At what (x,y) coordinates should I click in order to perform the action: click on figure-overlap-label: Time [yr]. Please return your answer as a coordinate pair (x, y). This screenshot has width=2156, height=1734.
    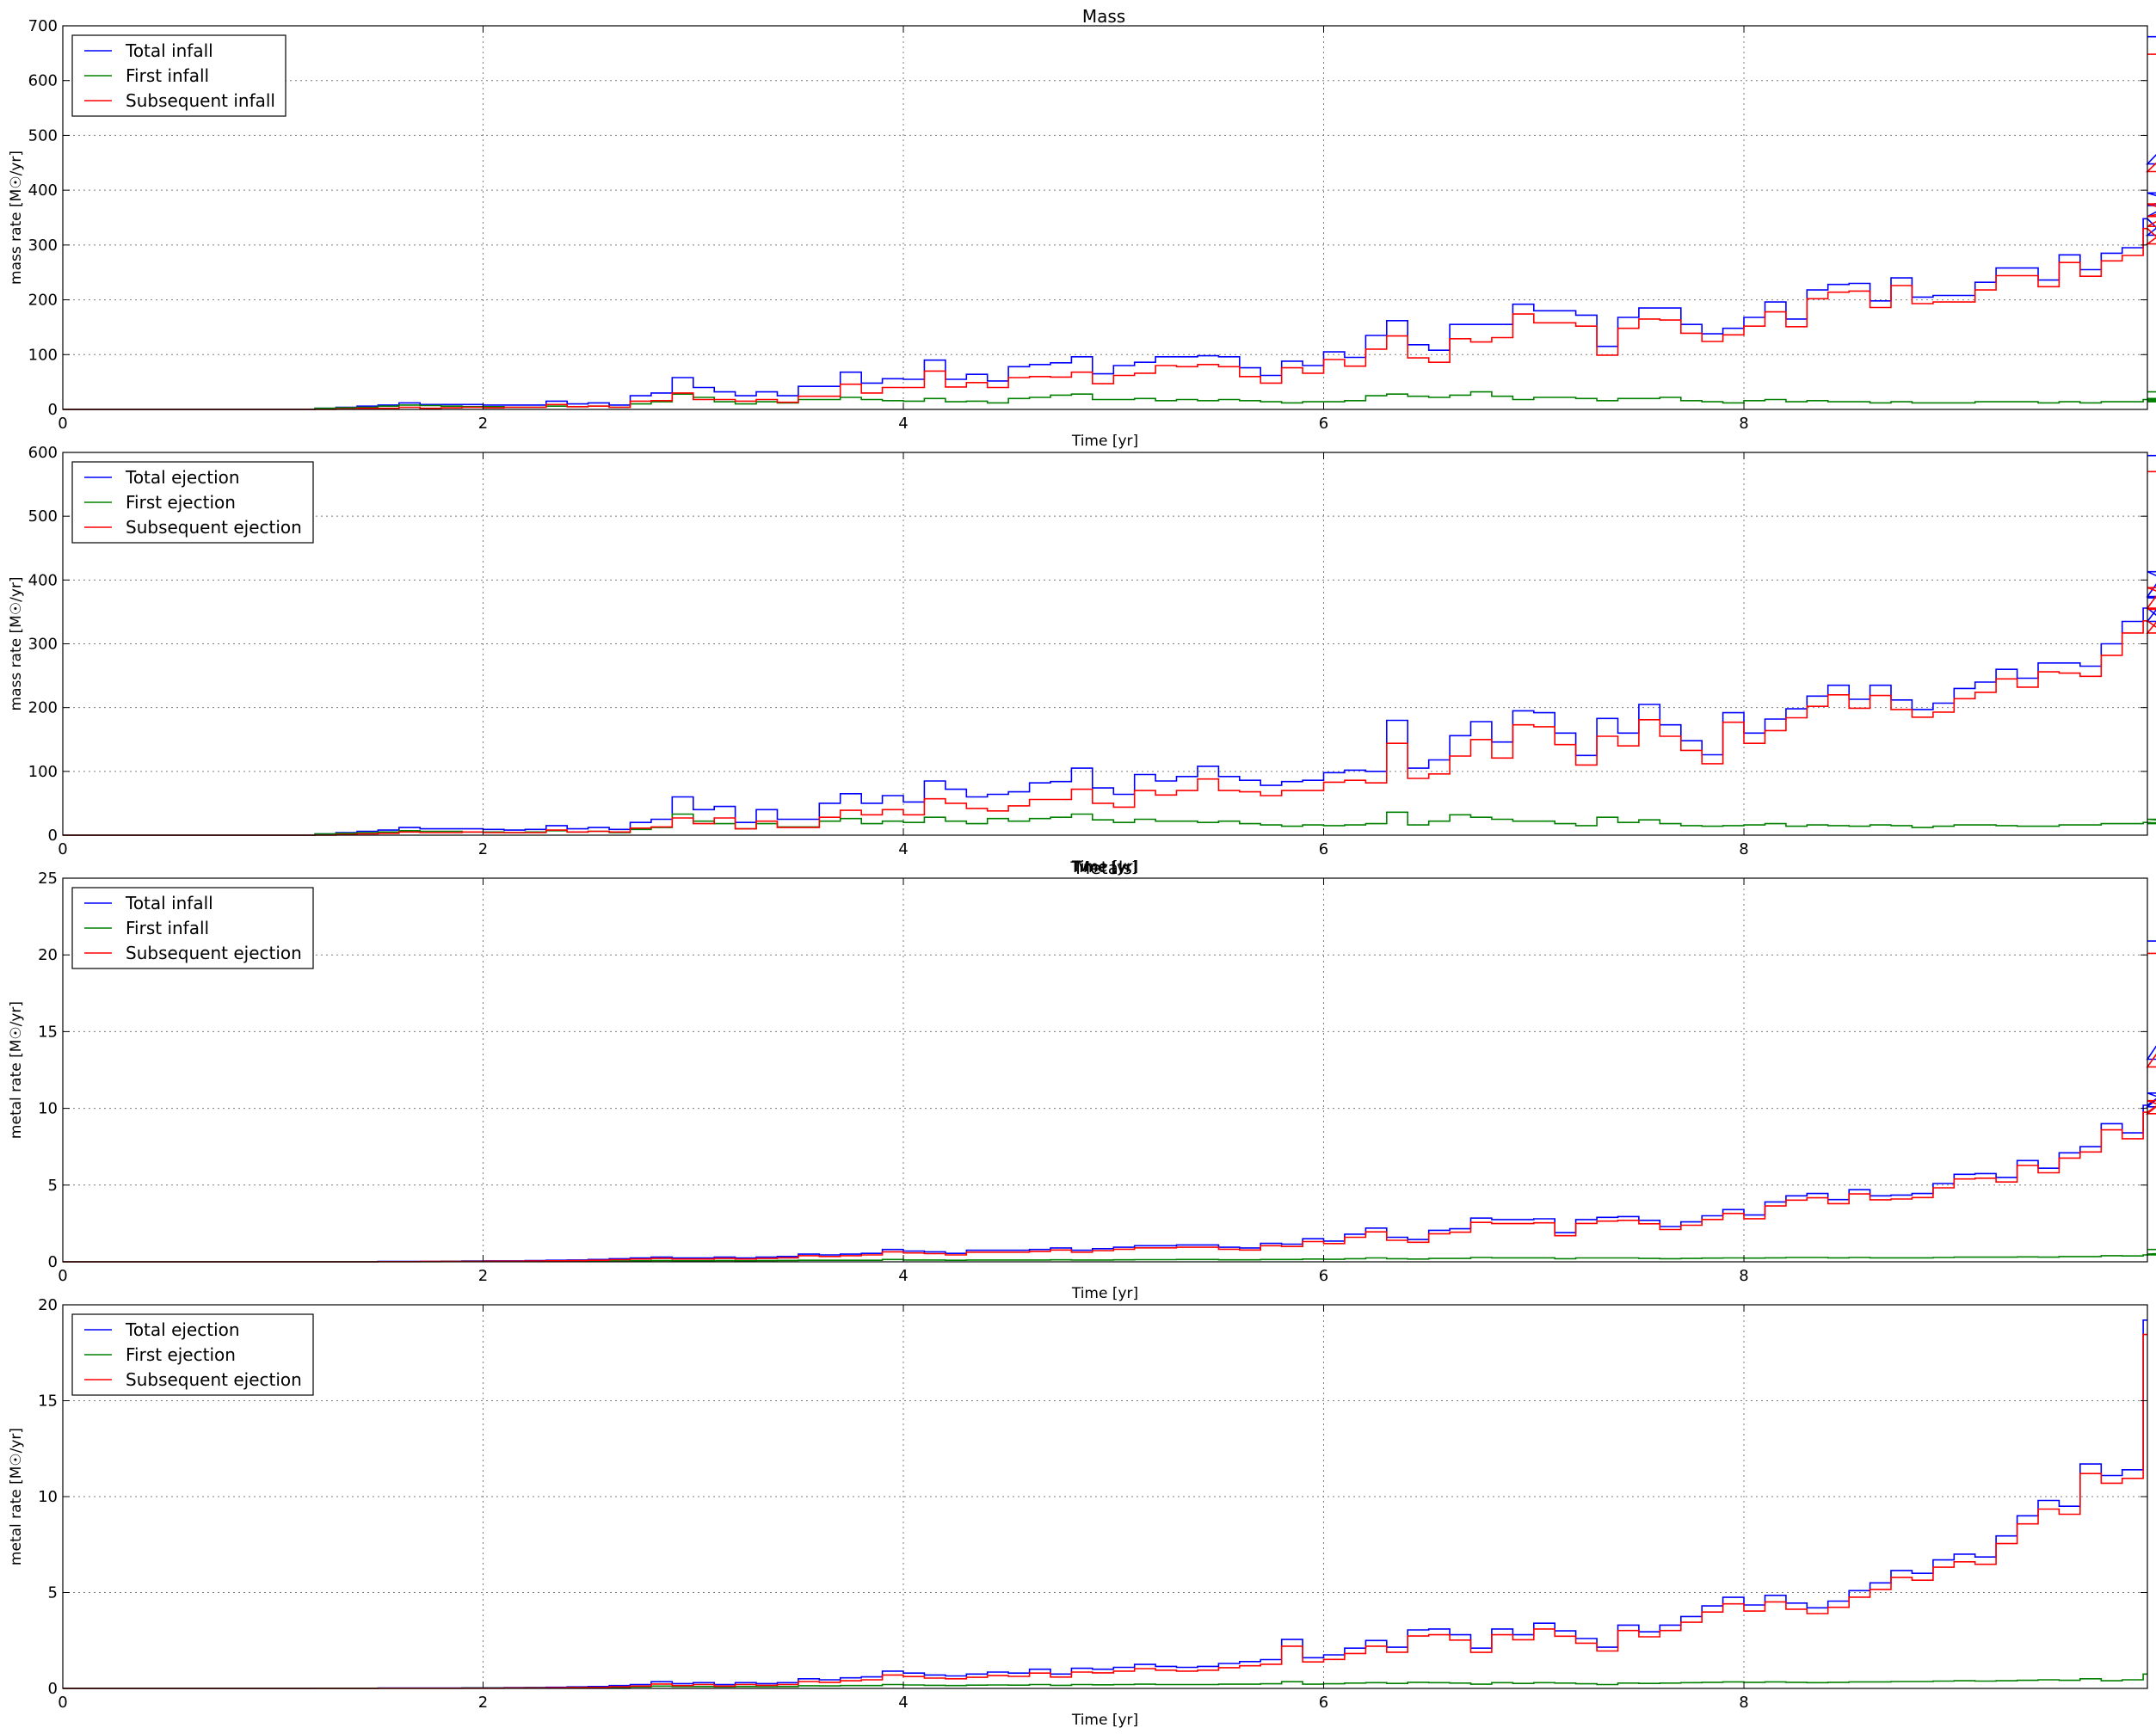
    Looking at the image, I should click on (1103, 867).